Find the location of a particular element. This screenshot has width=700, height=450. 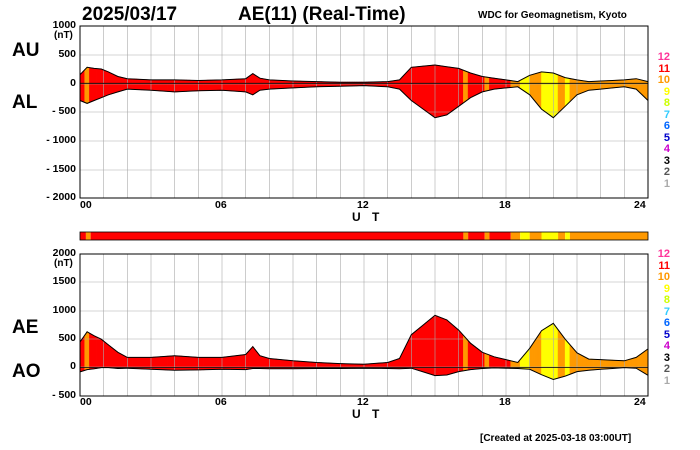

level-legend-1: 1 is located at coordinates (666, 183).